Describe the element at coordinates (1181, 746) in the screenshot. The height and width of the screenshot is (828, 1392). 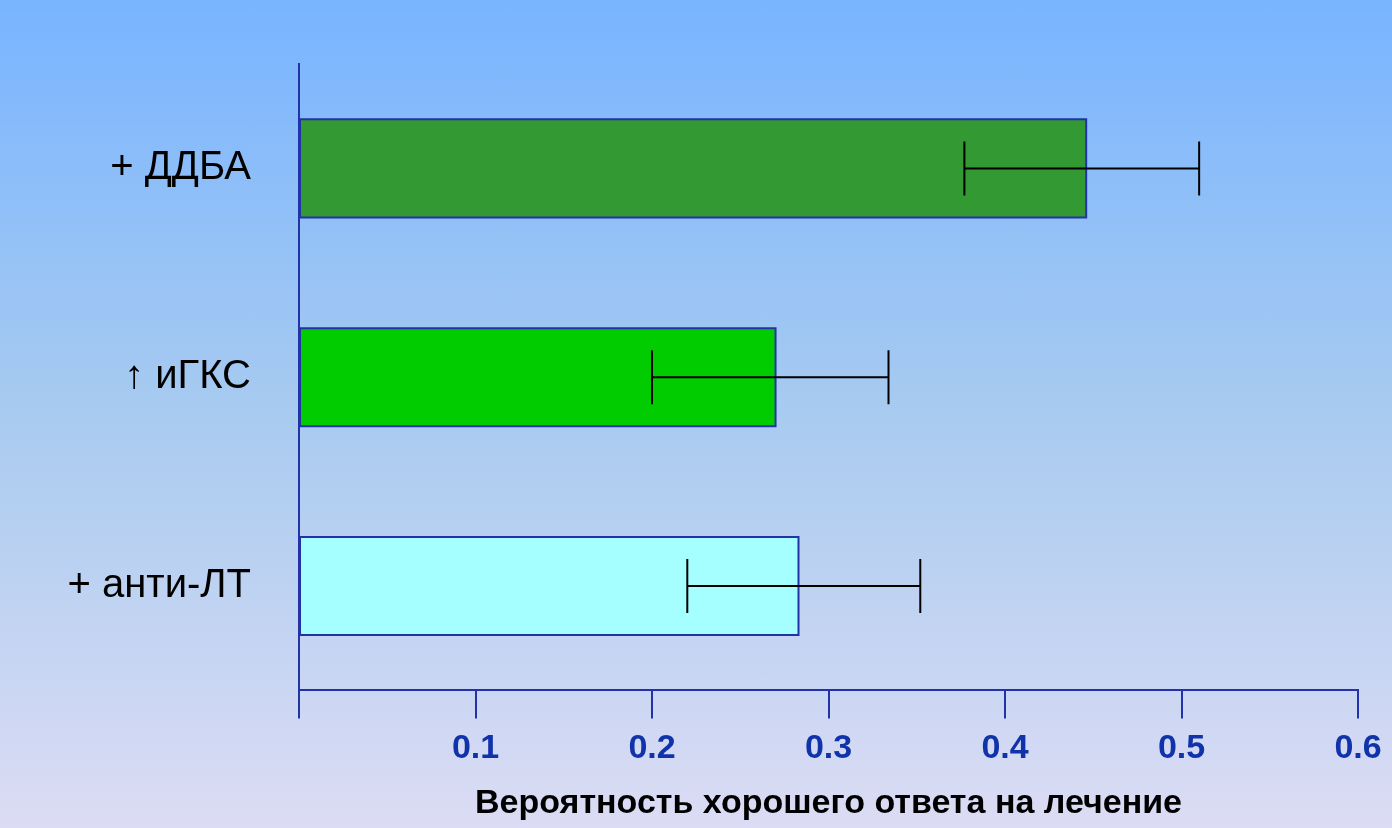
I see `x-tick-label: 0.5` at that location.